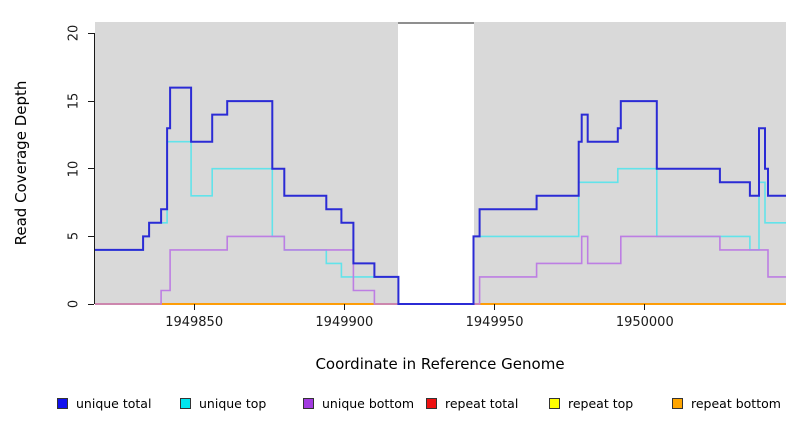 Image resolution: width=792 pixels, height=432 pixels. I want to click on x-tick-label: 1949900, so click(344, 322).